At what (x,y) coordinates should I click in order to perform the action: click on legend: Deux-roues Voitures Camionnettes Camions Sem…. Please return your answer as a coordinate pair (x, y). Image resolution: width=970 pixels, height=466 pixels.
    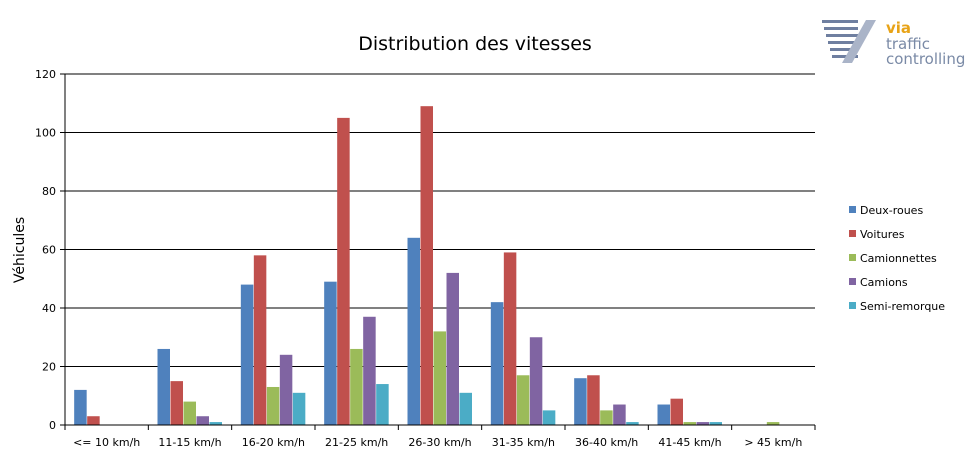
    Looking at the image, I should click on (897, 258).